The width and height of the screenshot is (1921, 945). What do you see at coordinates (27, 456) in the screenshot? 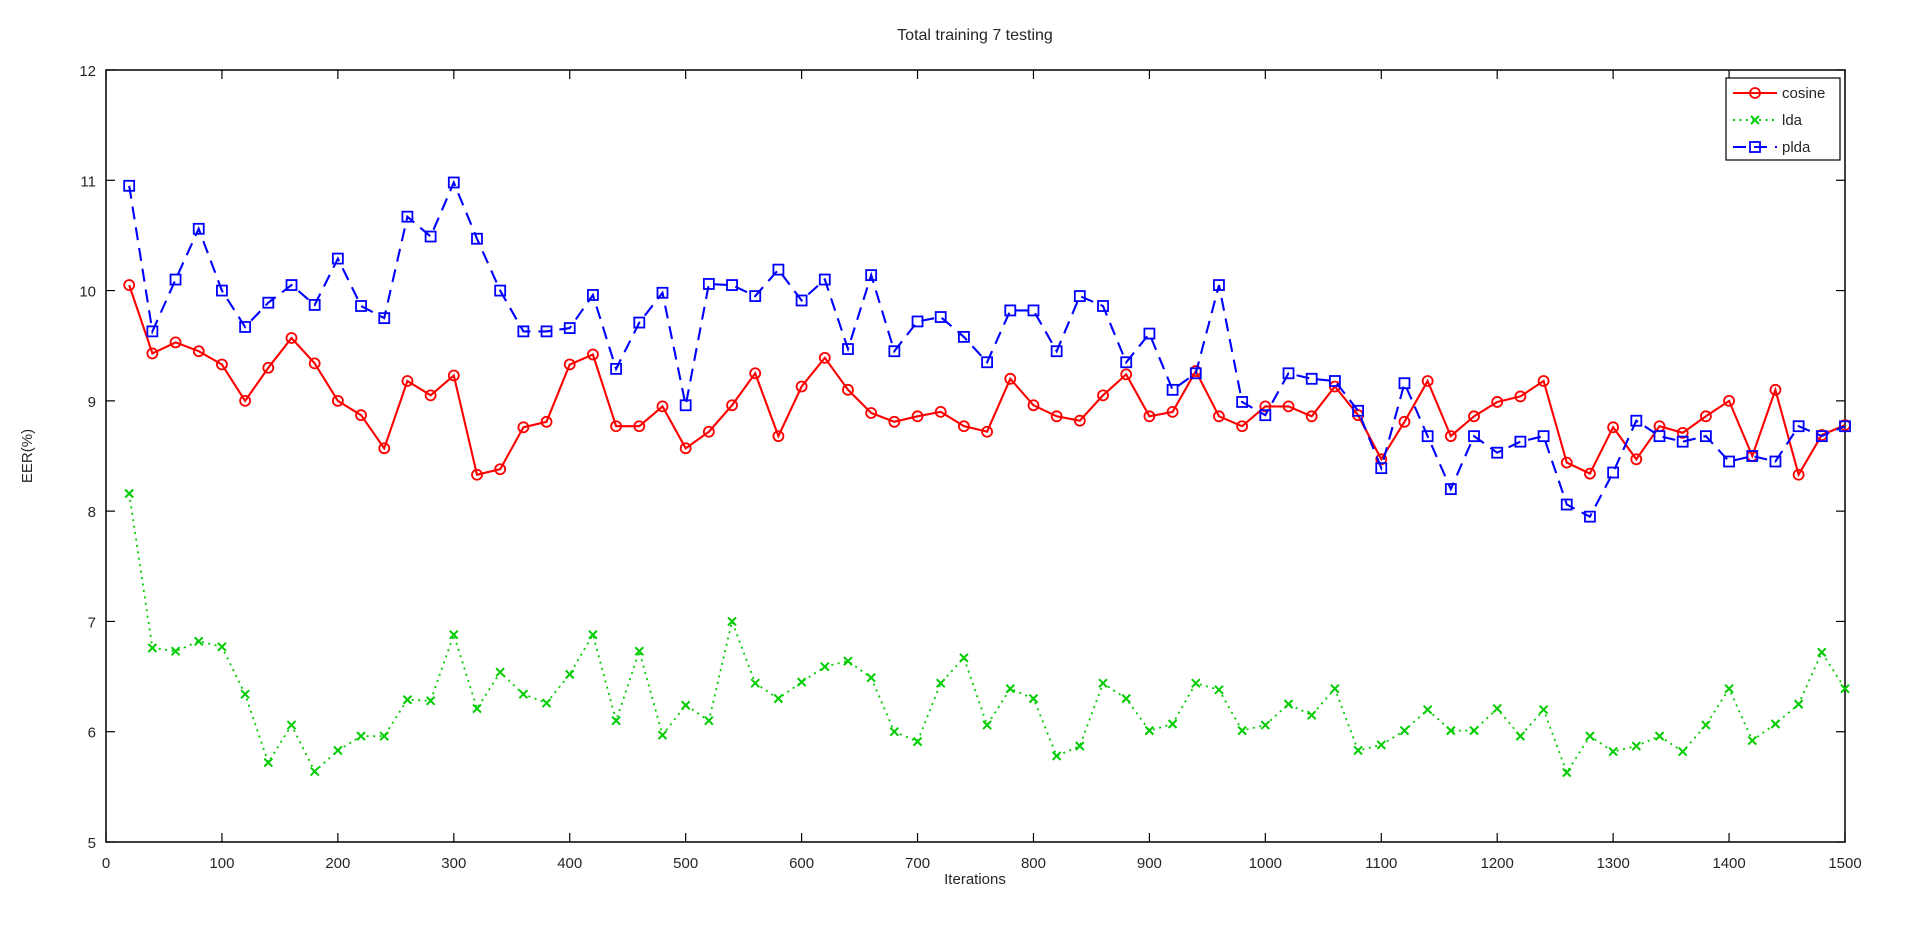
I see `y-axis-label: EER(%)` at bounding box center [27, 456].